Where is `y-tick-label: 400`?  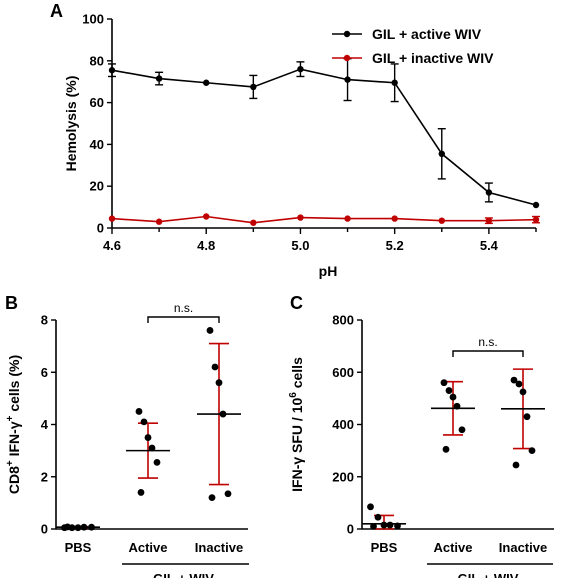 y-tick-label: 400 is located at coordinates (343, 424).